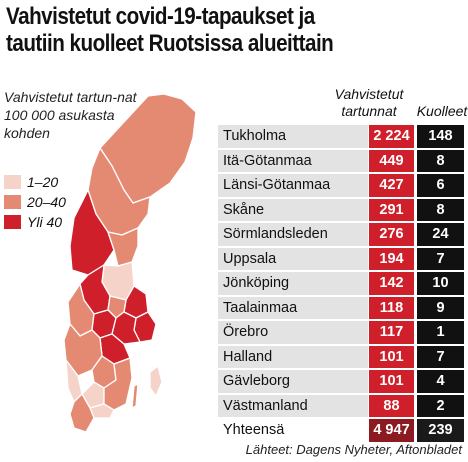  I want to click on region-name: Uppsala, so click(293, 258).